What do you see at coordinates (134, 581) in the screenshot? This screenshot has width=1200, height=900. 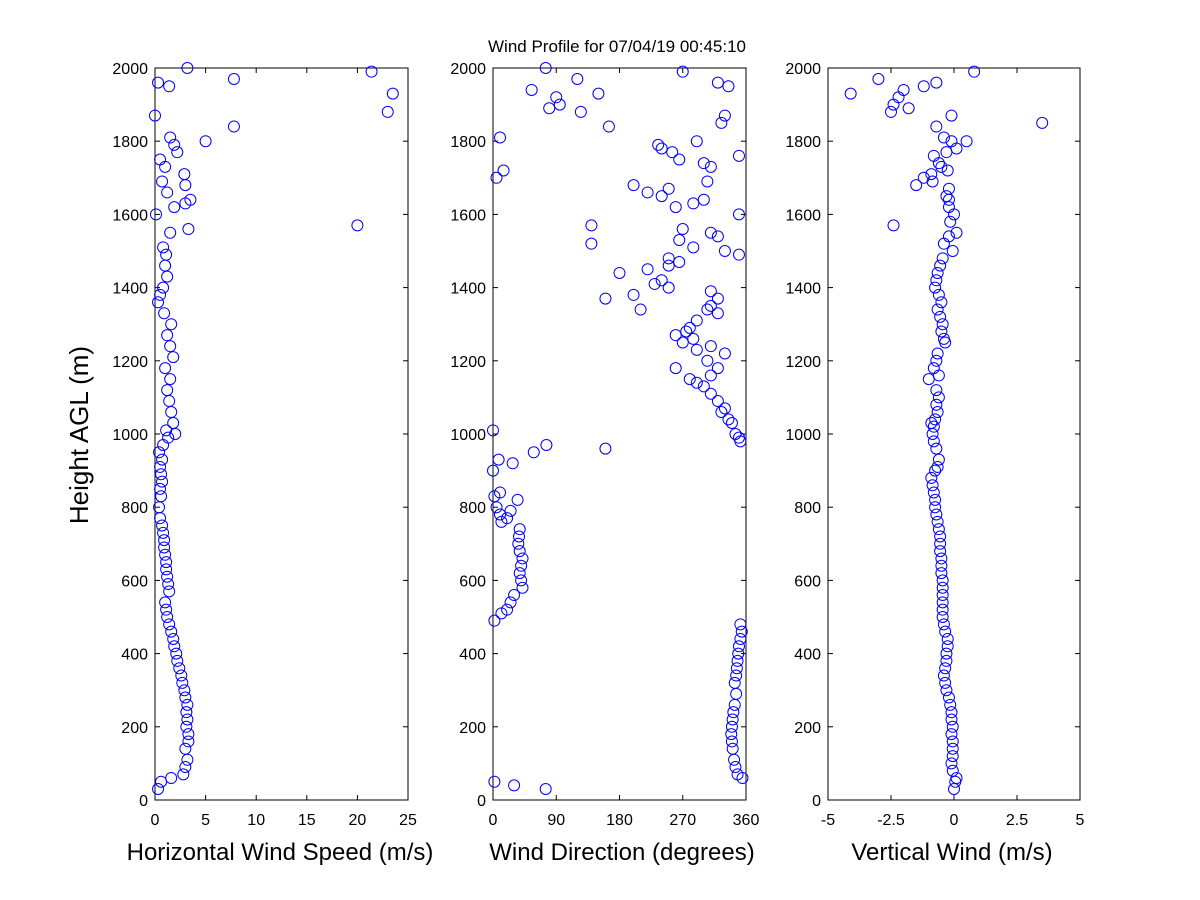 I see `speed-ytick-label: 600` at bounding box center [134, 581].